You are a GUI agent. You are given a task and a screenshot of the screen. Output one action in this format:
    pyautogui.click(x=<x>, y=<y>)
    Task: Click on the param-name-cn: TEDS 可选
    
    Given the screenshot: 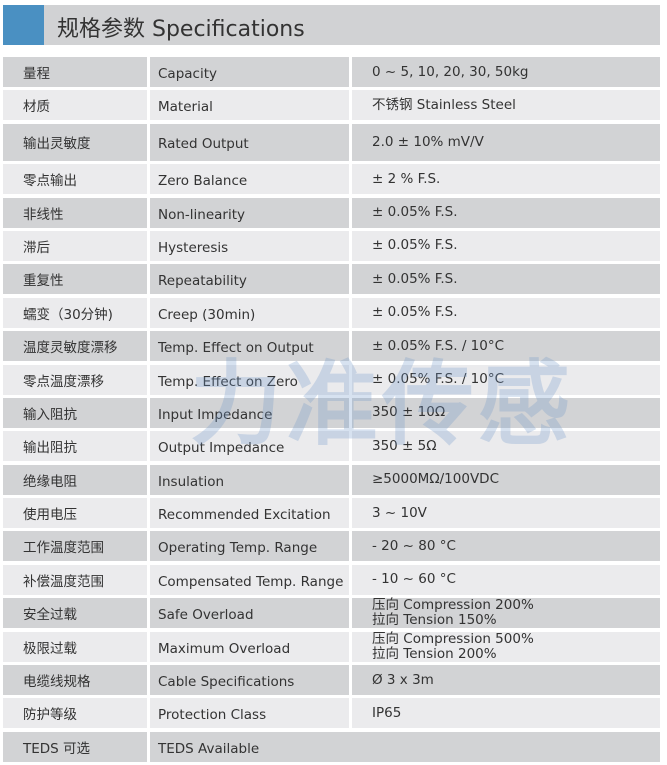 What is the action you would take?
    pyautogui.click(x=75, y=746)
    